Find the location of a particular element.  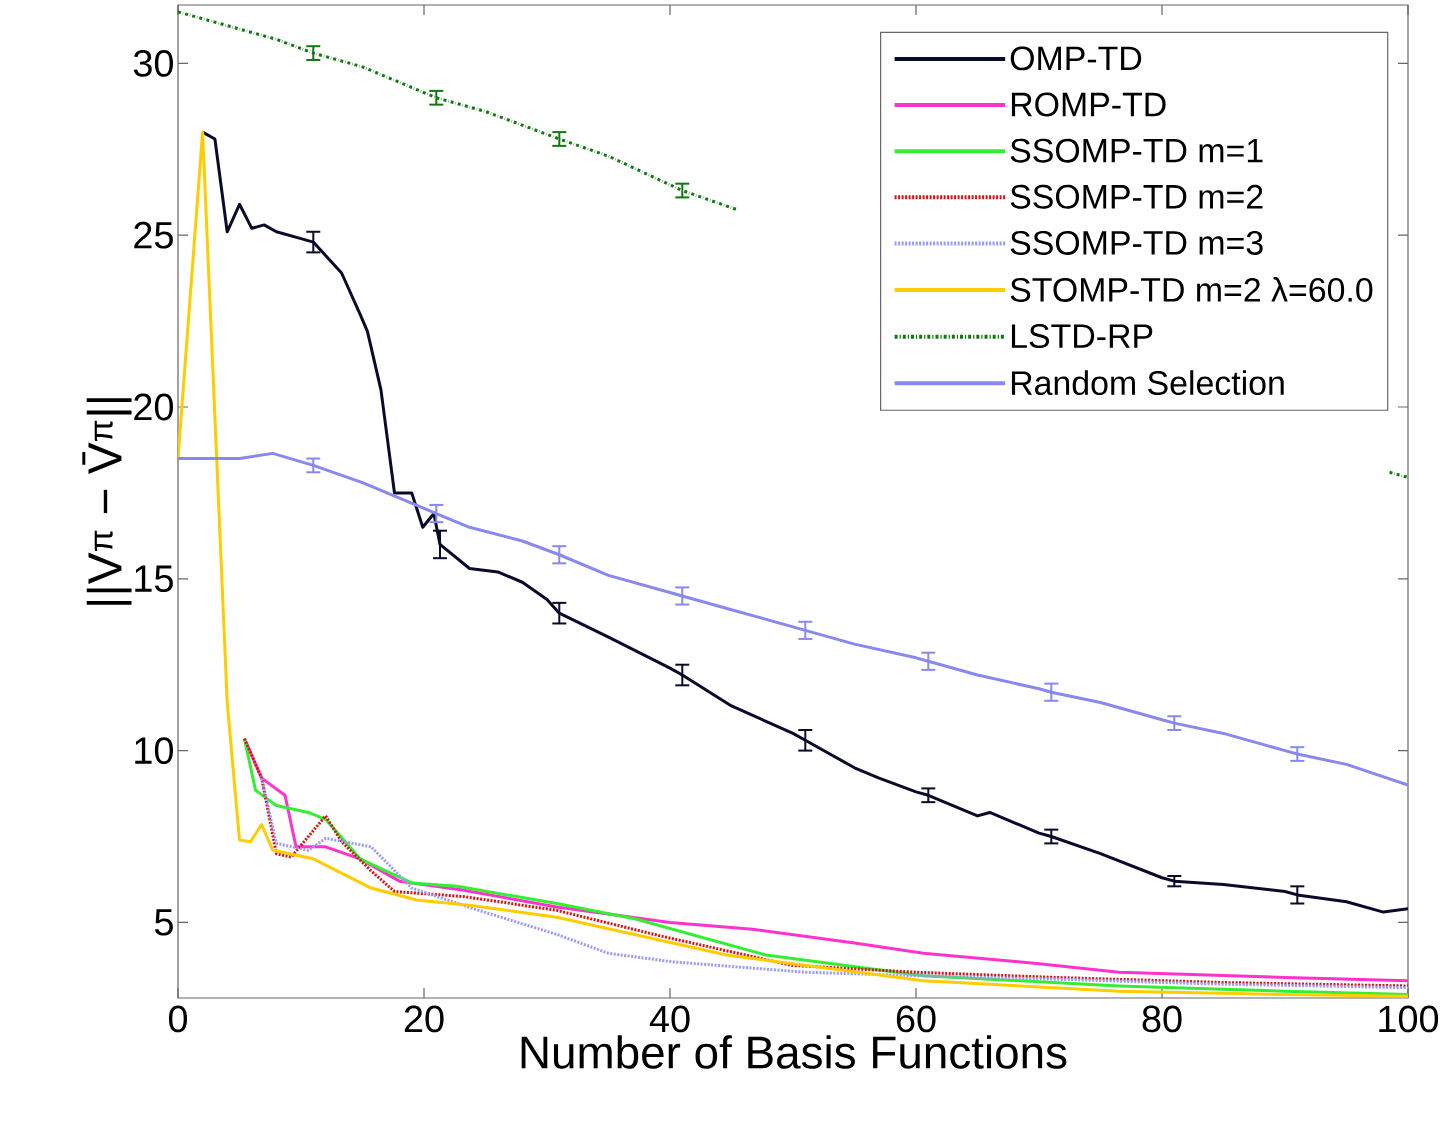

legend-label: OMP-TD is located at coordinates (1076, 58).